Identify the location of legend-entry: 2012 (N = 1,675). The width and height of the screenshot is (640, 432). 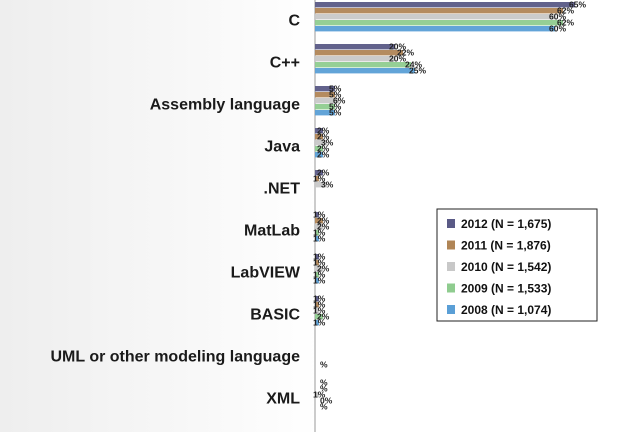
(506, 224).